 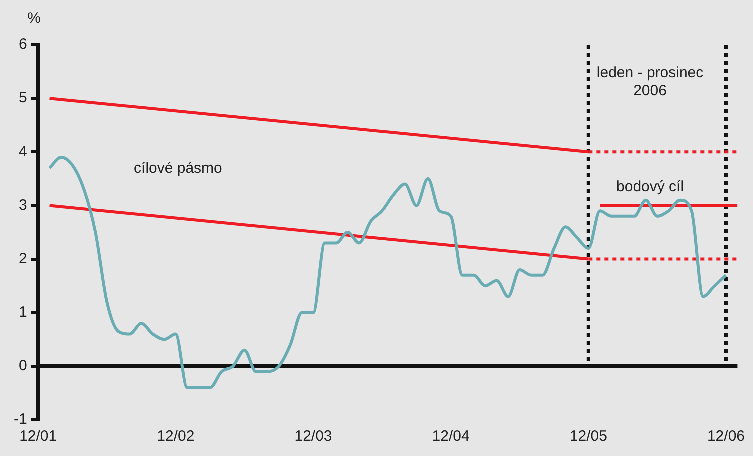 What do you see at coordinates (23, 151) in the screenshot?
I see `y-tick-label: 4` at bounding box center [23, 151].